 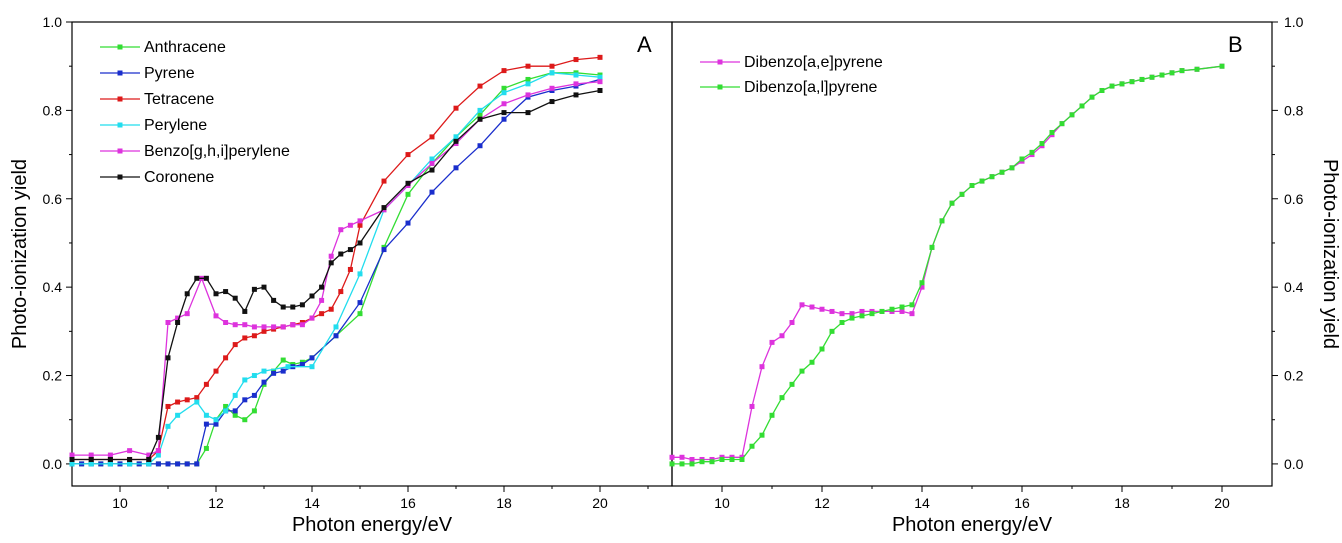 I want to click on y-tick-label: 0.4, so click(x=1294, y=287).